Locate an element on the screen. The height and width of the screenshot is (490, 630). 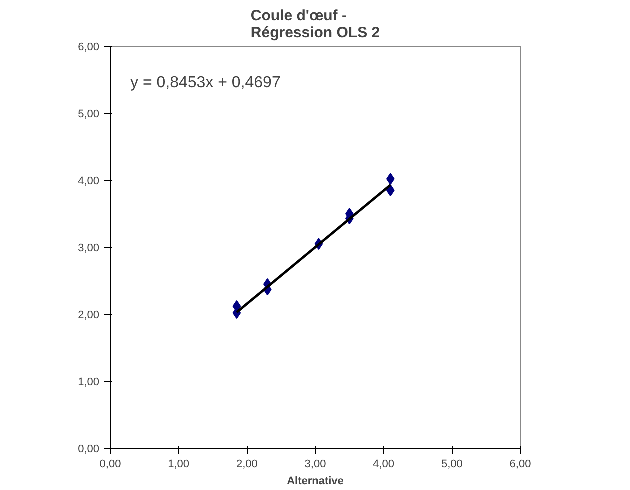
y-tick-label: 0,00 is located at coordinates (89, 450).